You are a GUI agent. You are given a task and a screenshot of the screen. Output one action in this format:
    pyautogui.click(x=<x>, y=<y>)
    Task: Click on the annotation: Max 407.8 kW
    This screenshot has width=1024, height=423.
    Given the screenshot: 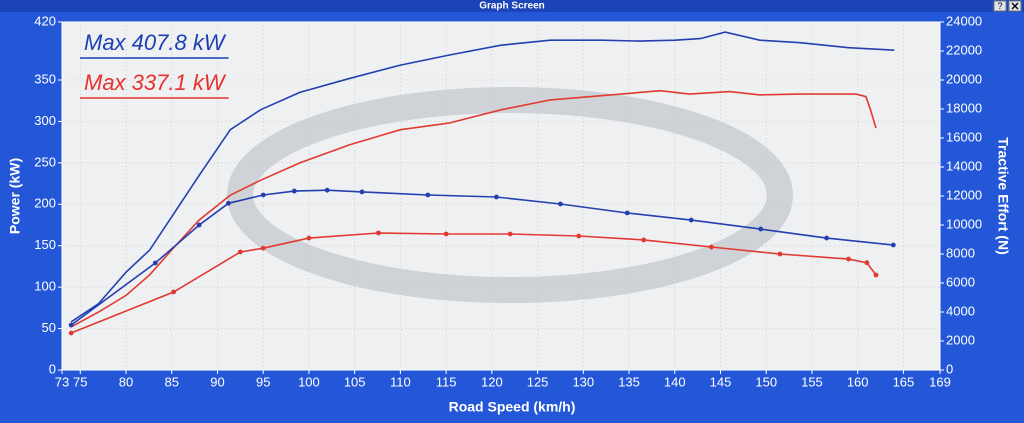 What is the action you would take?
    pyautogui.click(x=155, y=42)
    